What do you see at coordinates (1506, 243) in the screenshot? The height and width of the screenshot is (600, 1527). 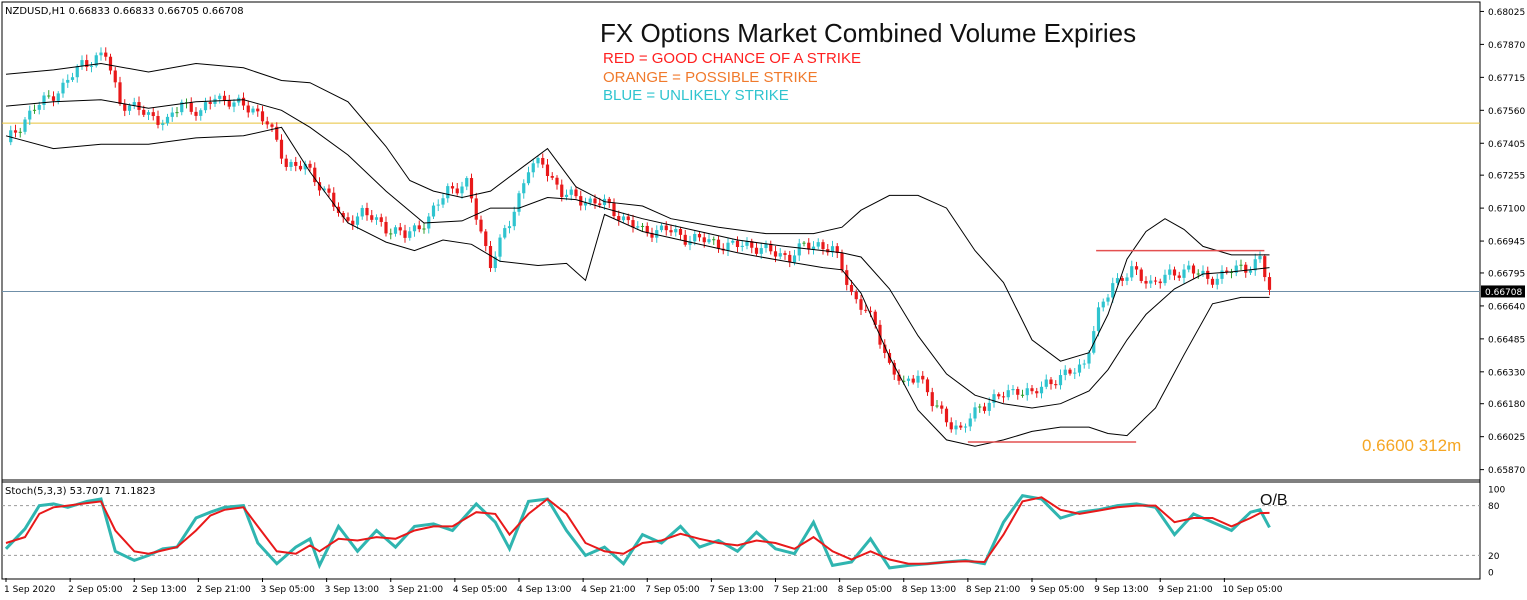 I see `price-tick-label: 0.66945` at bounding box center [1506, 243].